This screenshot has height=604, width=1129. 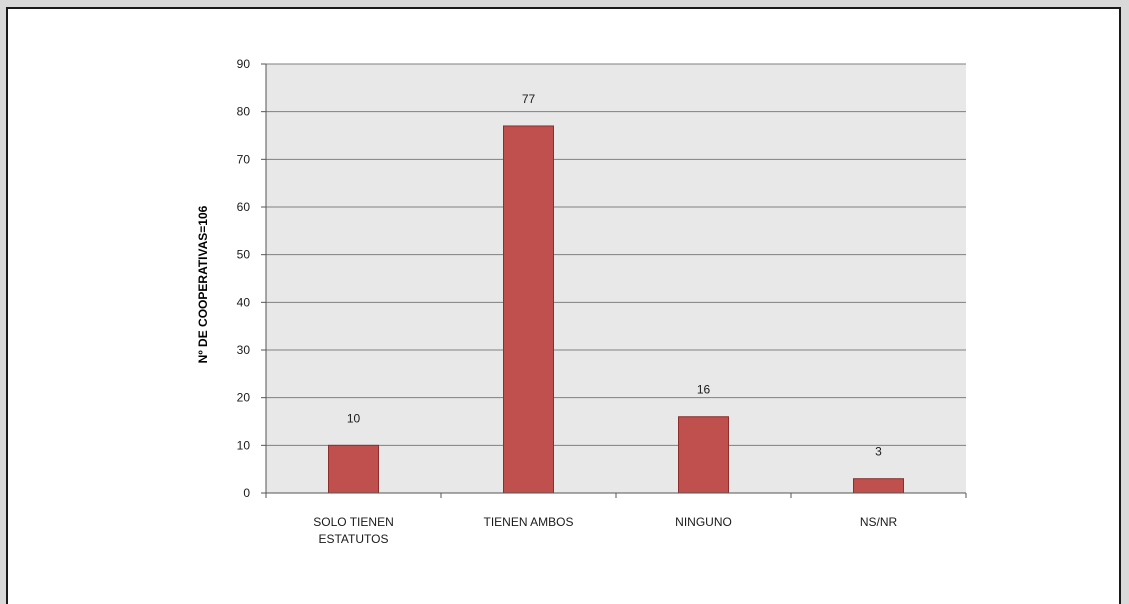 What do you see at coordinates (244, 112) in the screenshot?
I see `y-tick-label: 80` at bounding box center [244, 112].